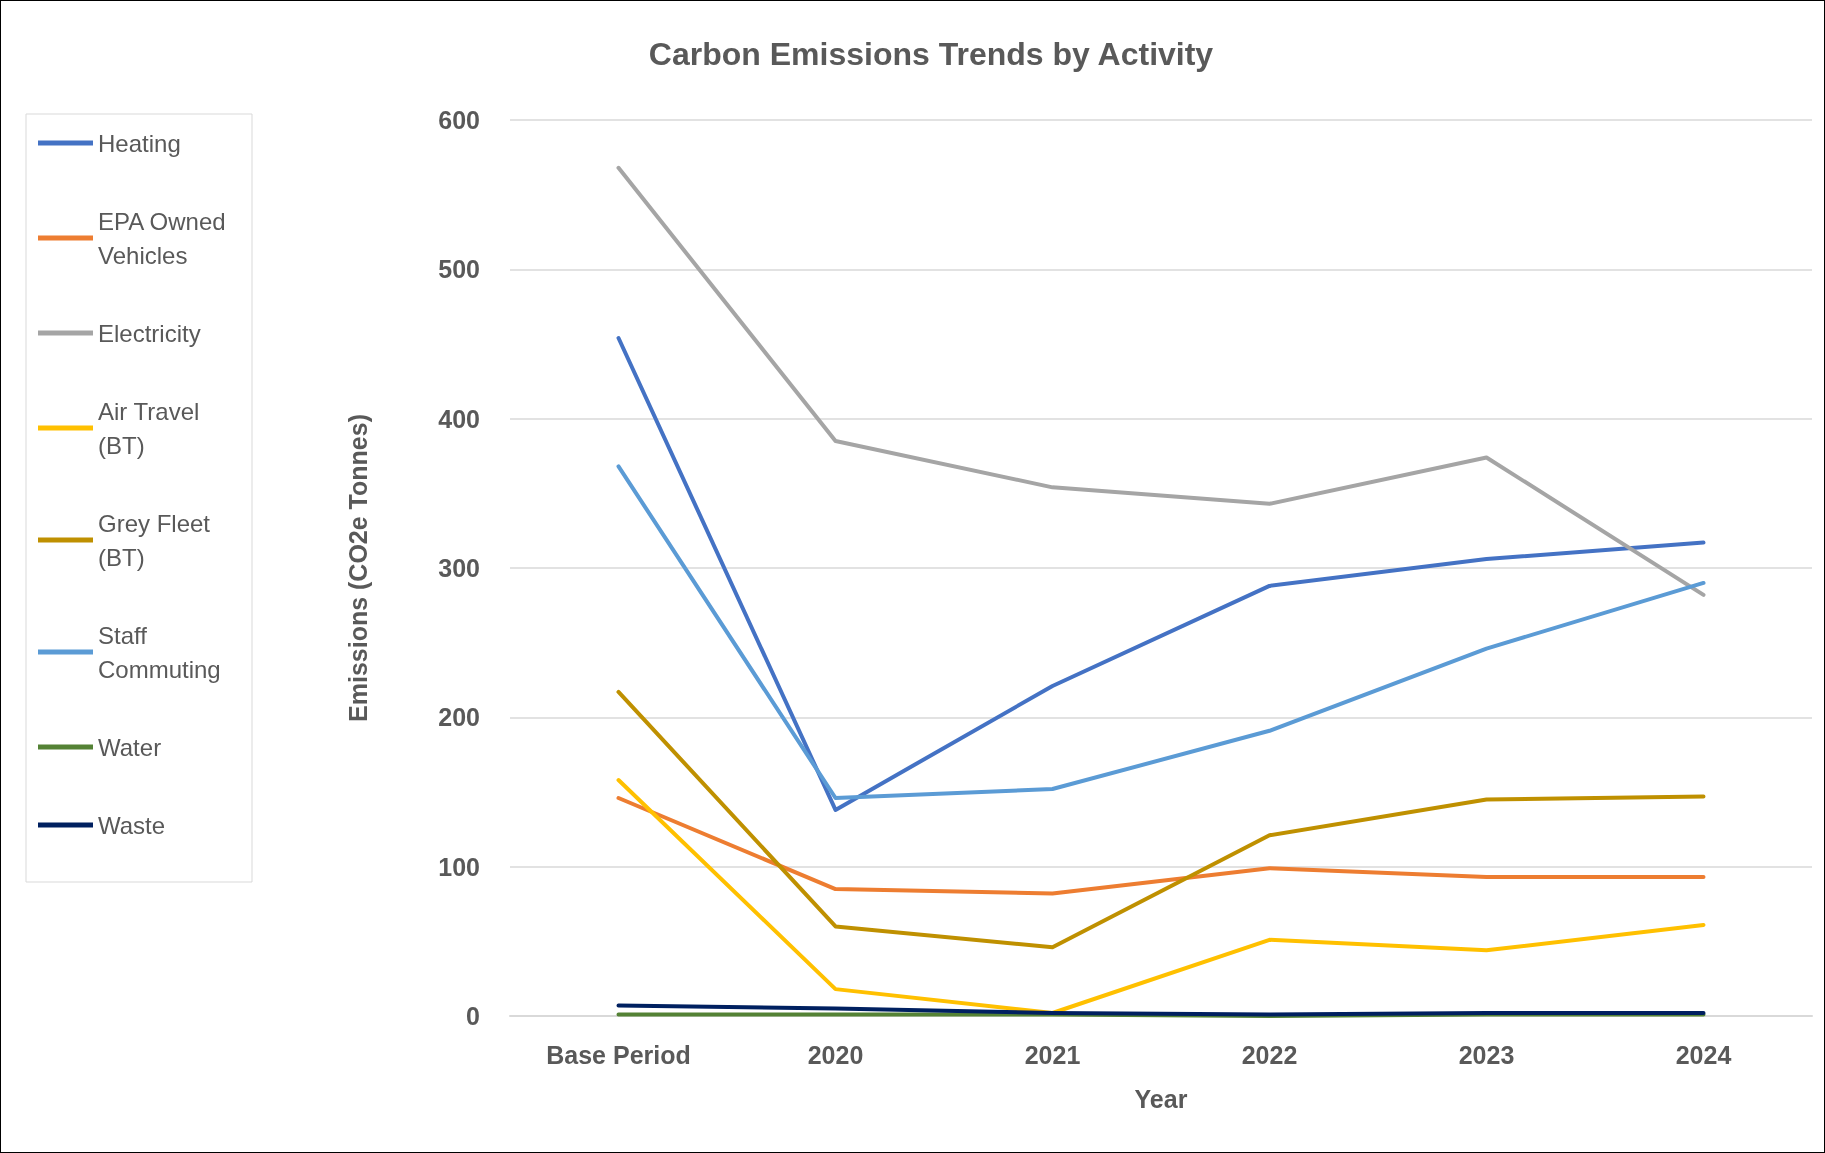  Describe the element at coordinates (1703, 1054) in the screenshot. I see `x-tick-label: 2024` at that location.